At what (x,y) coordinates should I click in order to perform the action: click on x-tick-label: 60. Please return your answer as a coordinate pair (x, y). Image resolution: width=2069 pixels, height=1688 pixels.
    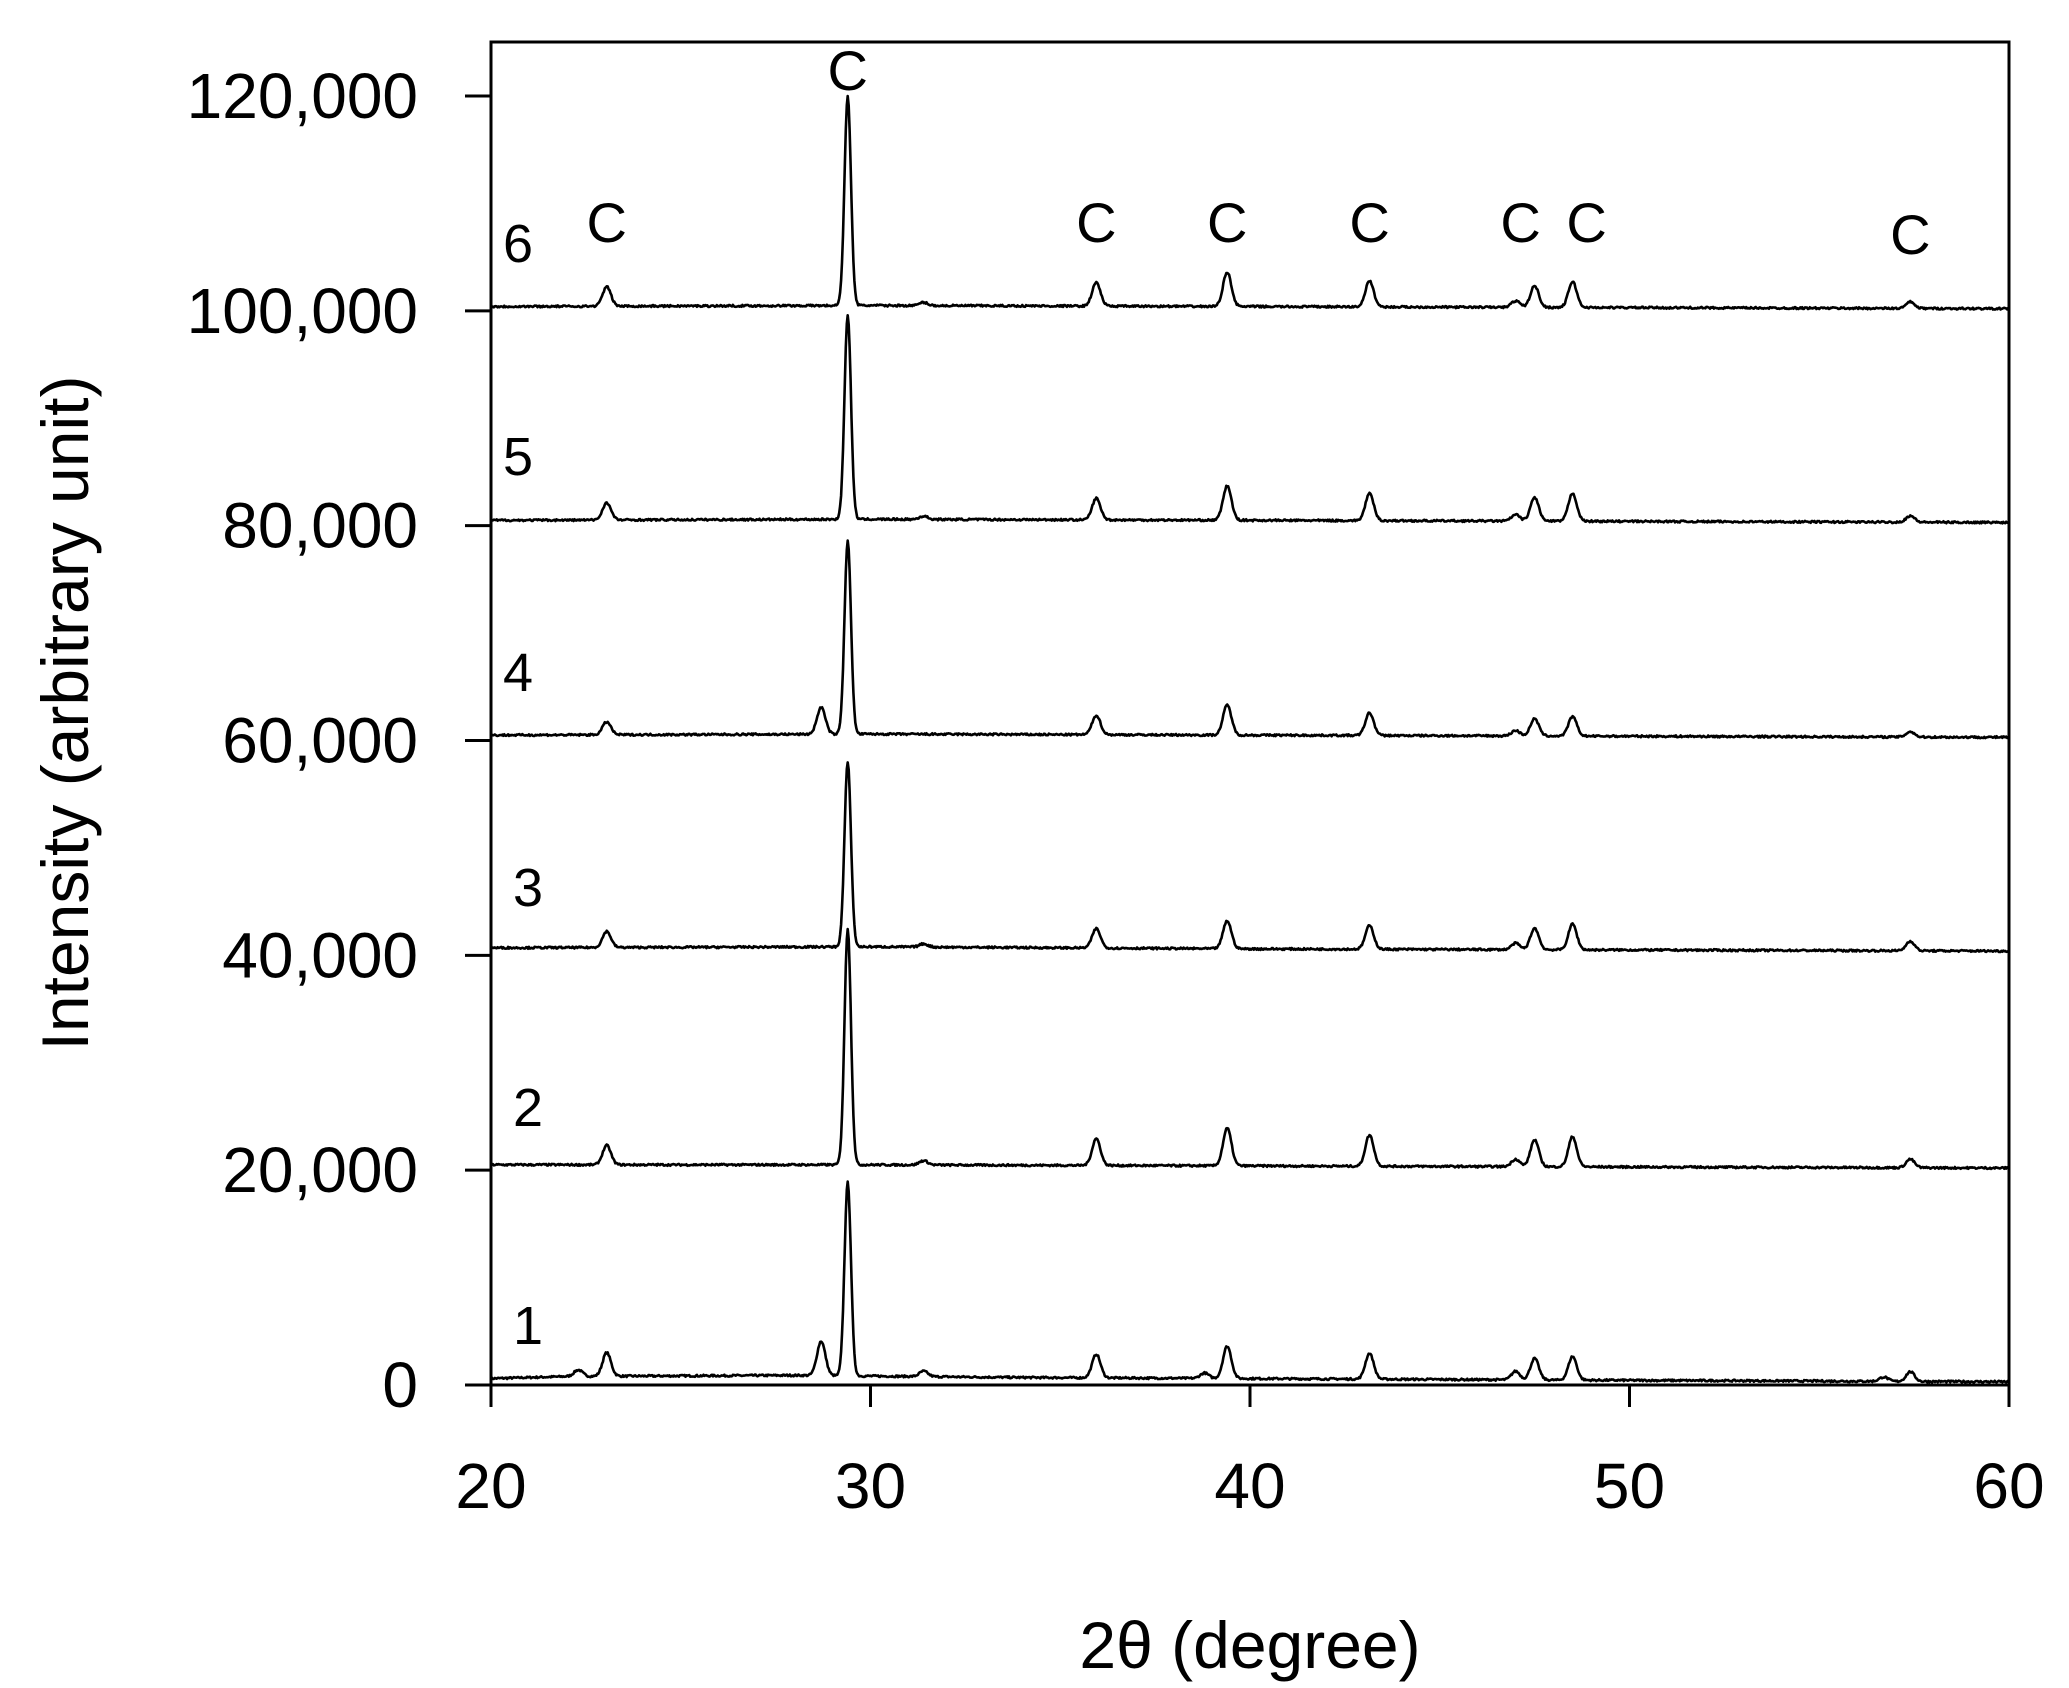
    Looking at the image, I should click on (2008, 1486).